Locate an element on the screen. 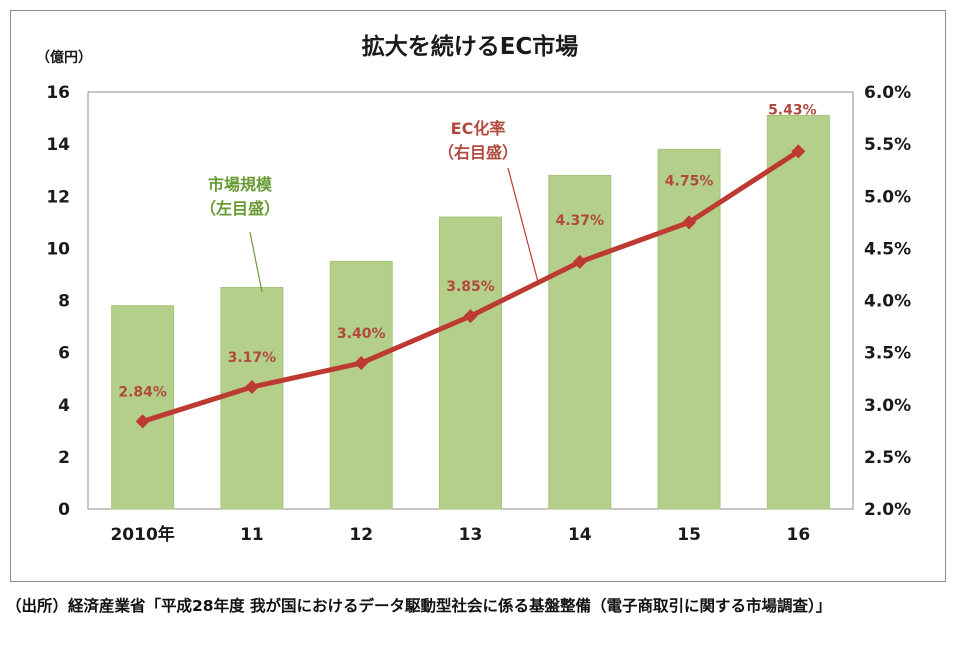 This screenshot has height=652, width=960. ec-rate-series-label: EC化率 is located at coordinates (478, 128).